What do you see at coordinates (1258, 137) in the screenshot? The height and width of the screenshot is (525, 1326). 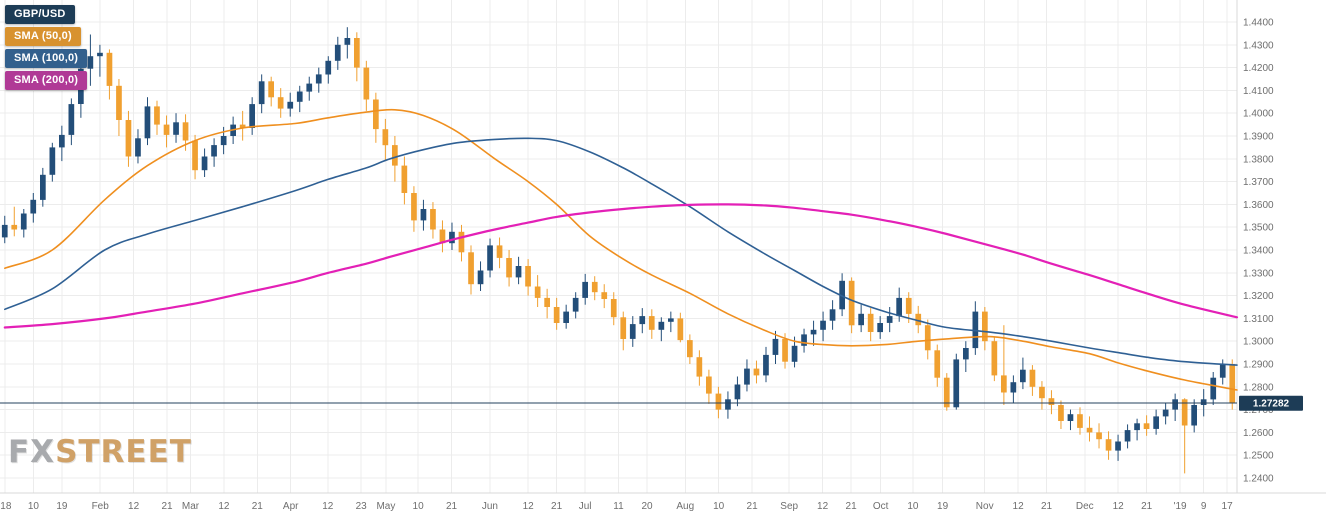 I see `price-axis-label: 1.3900` at bounding box center [1258, 137].